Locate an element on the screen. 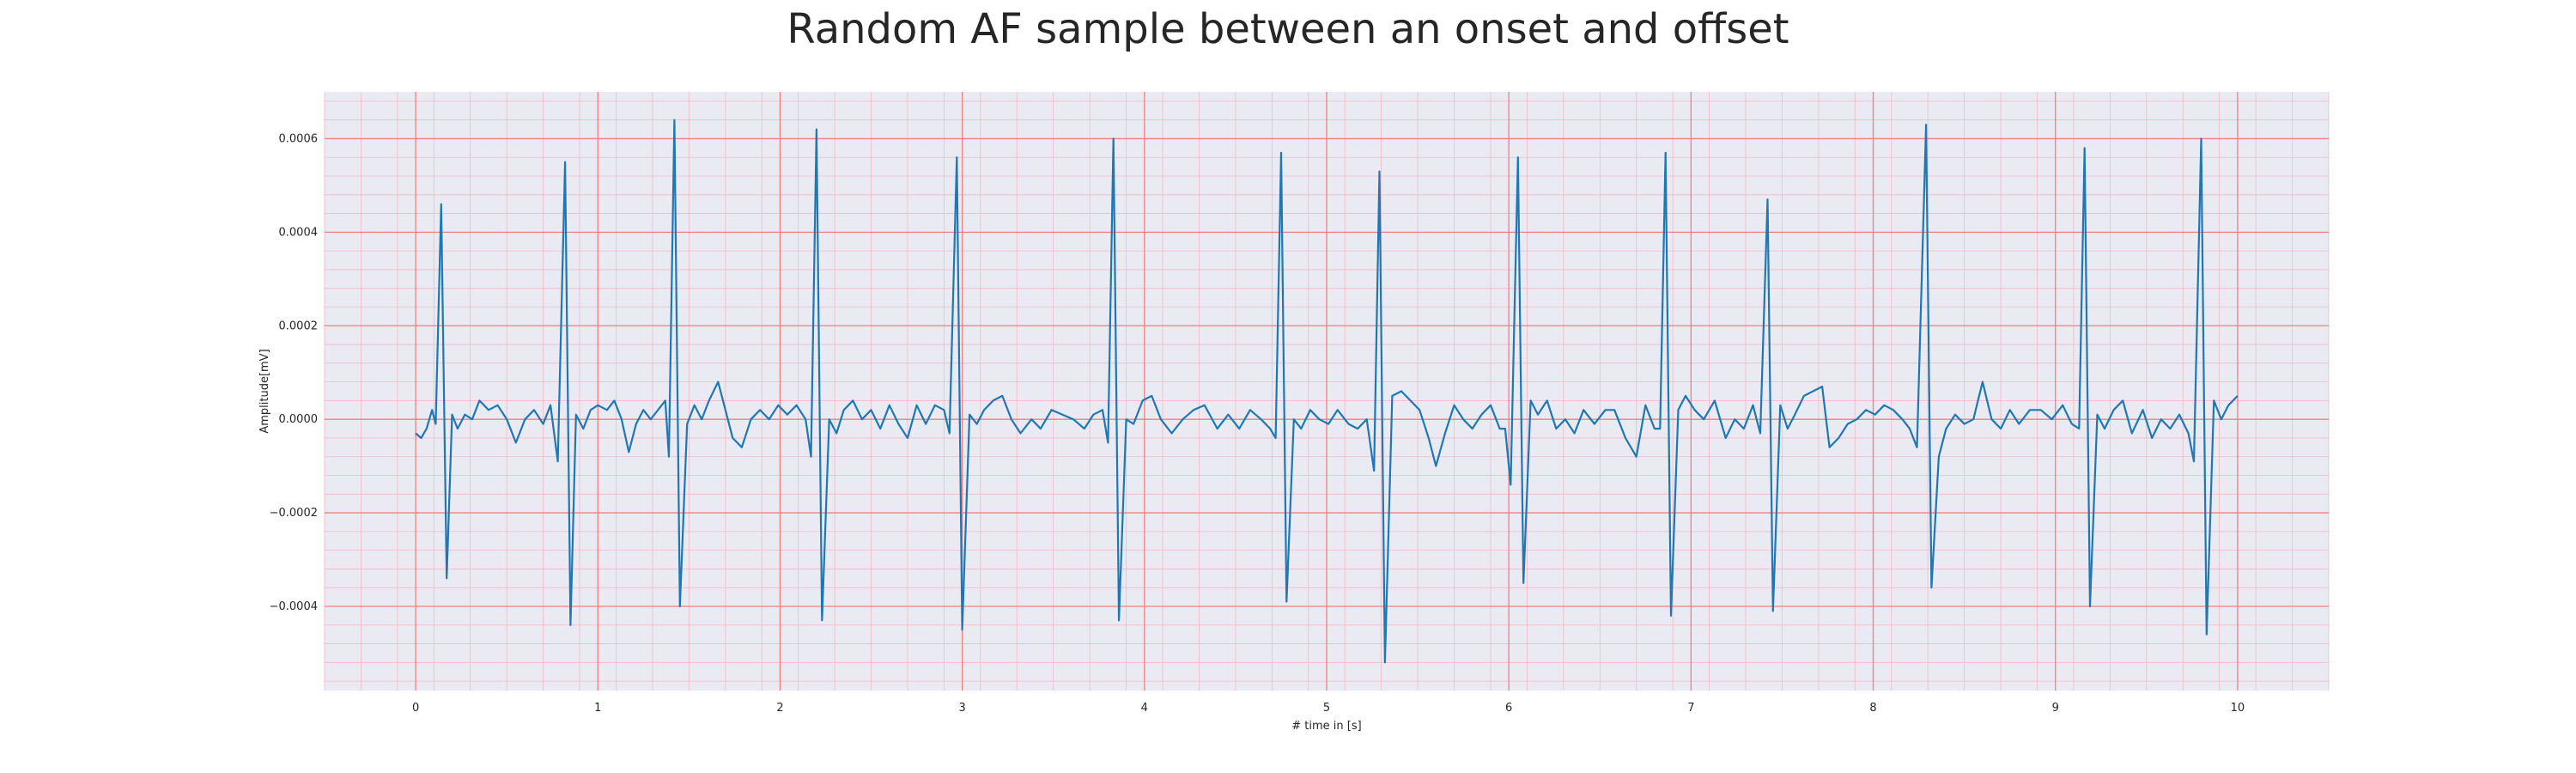 This screenshot has width=2576, height=773. x-axis-label: # time in [s] is located at coordinates (1326, 726).